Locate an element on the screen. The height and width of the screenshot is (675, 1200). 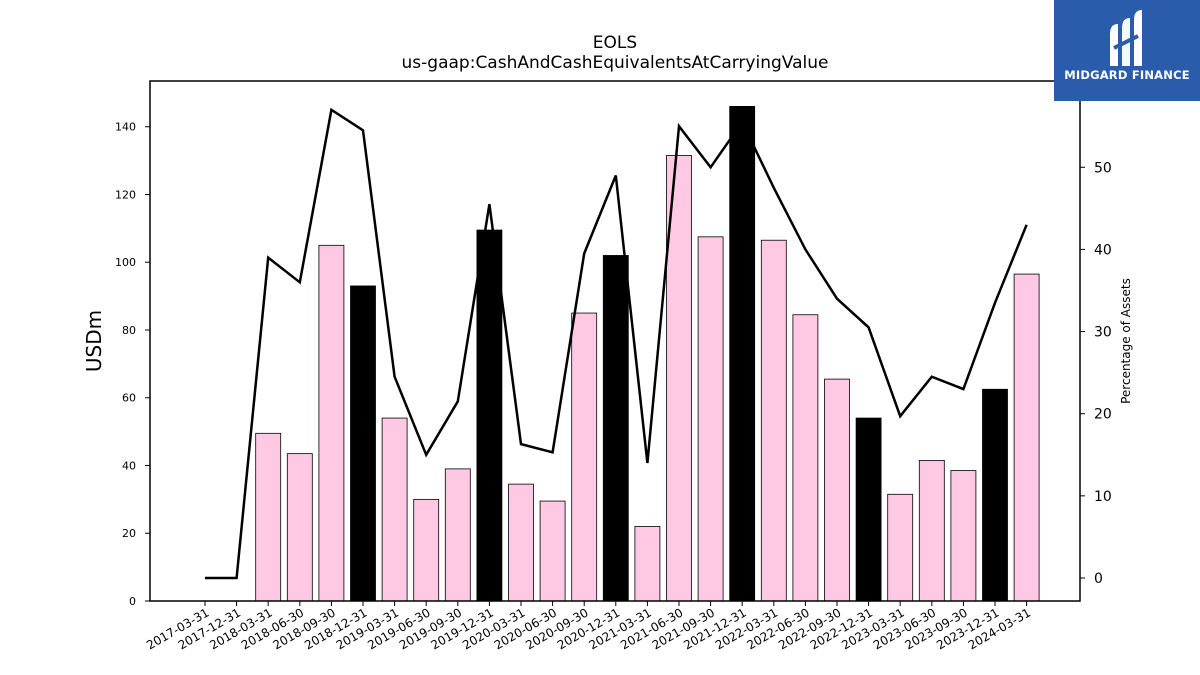
y-tick-label: 80 is located at coordinates (129, 330).